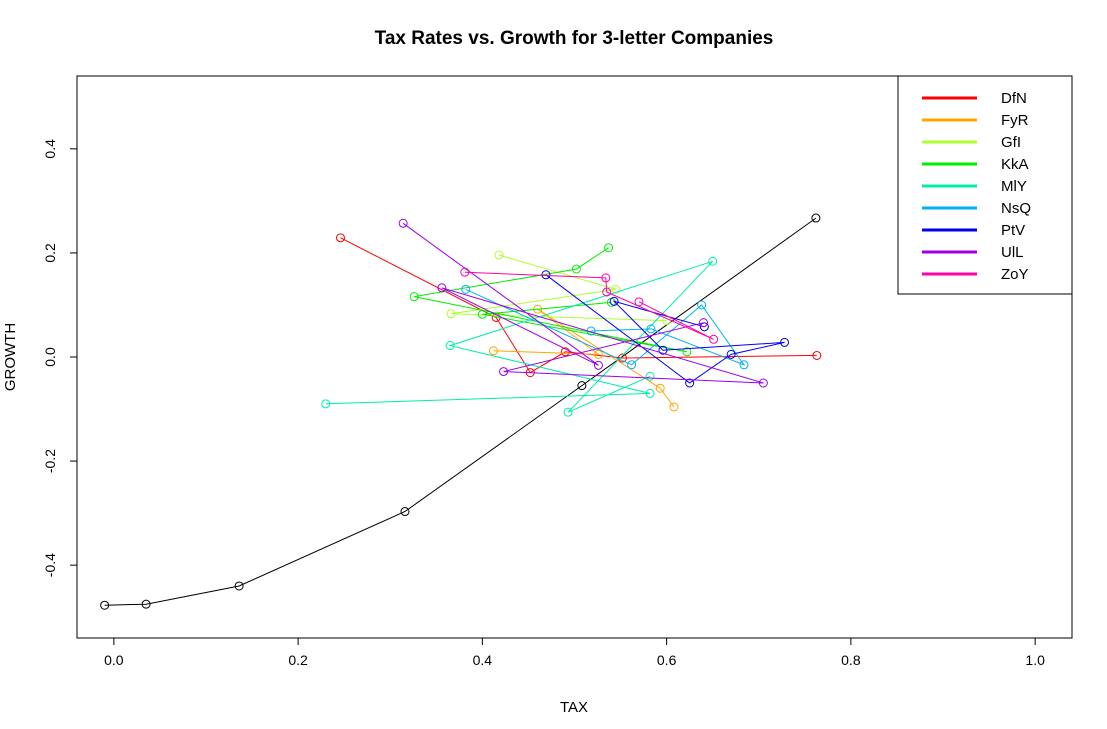  I want to click on legend-label: NsQ, so click(1016, 208).